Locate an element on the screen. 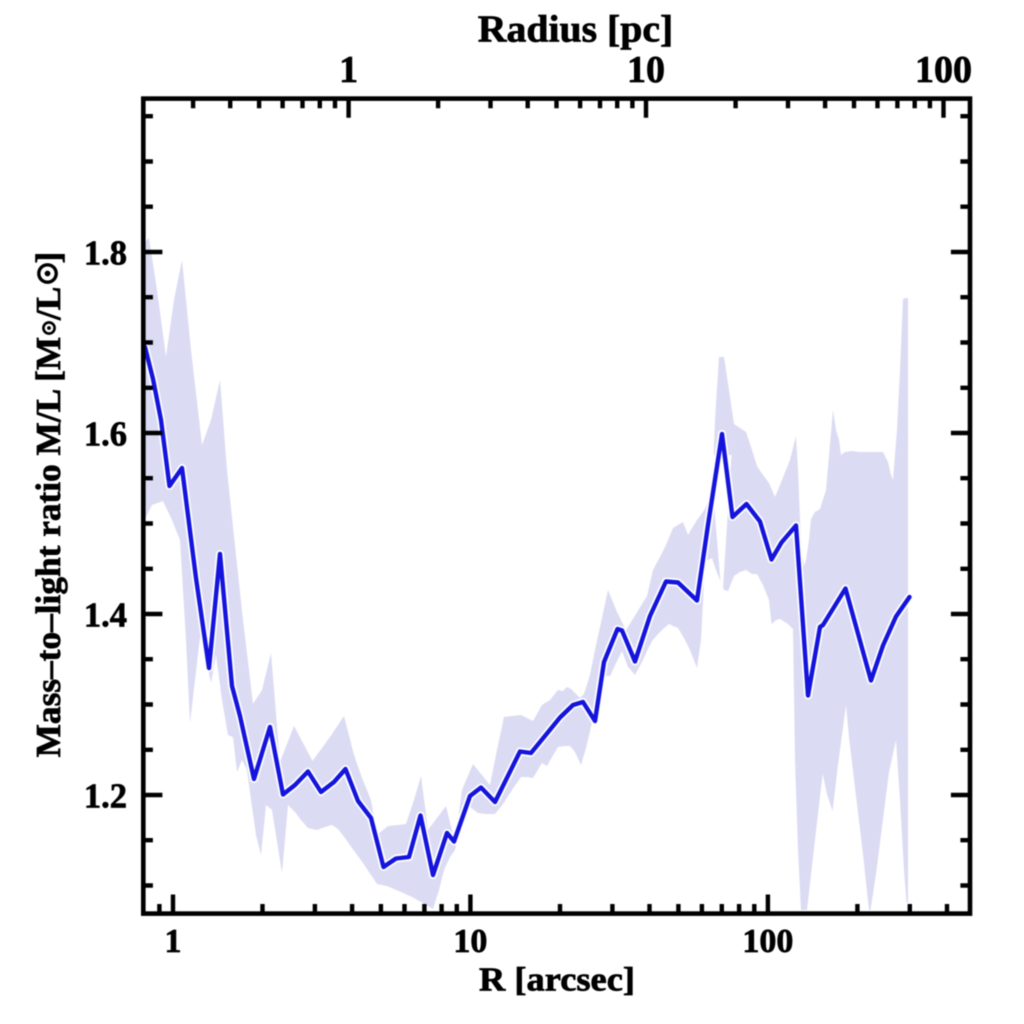 This screenshot has width=1024, height=1024. svg-text: /L is located at coordinates (48, 304).